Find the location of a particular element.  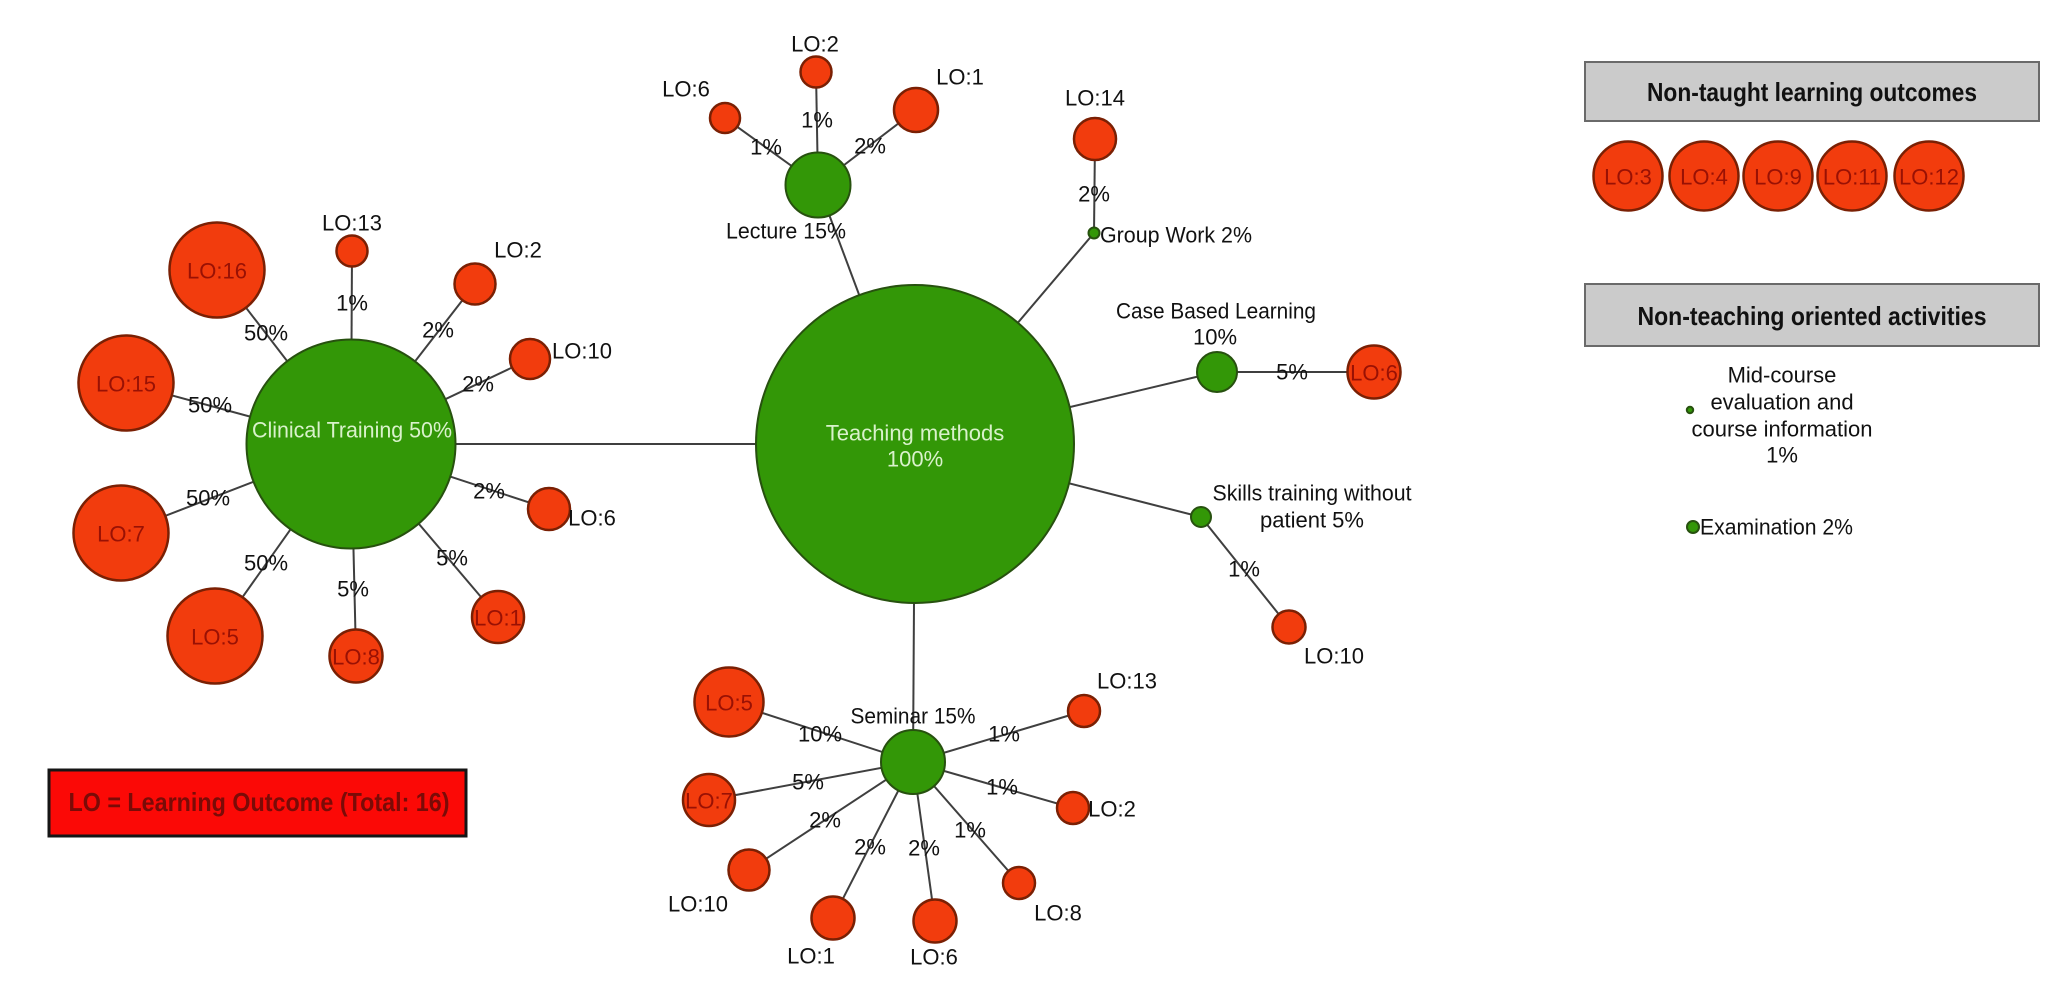

svg-text: LO:16 is located at coordinates (217, 271).